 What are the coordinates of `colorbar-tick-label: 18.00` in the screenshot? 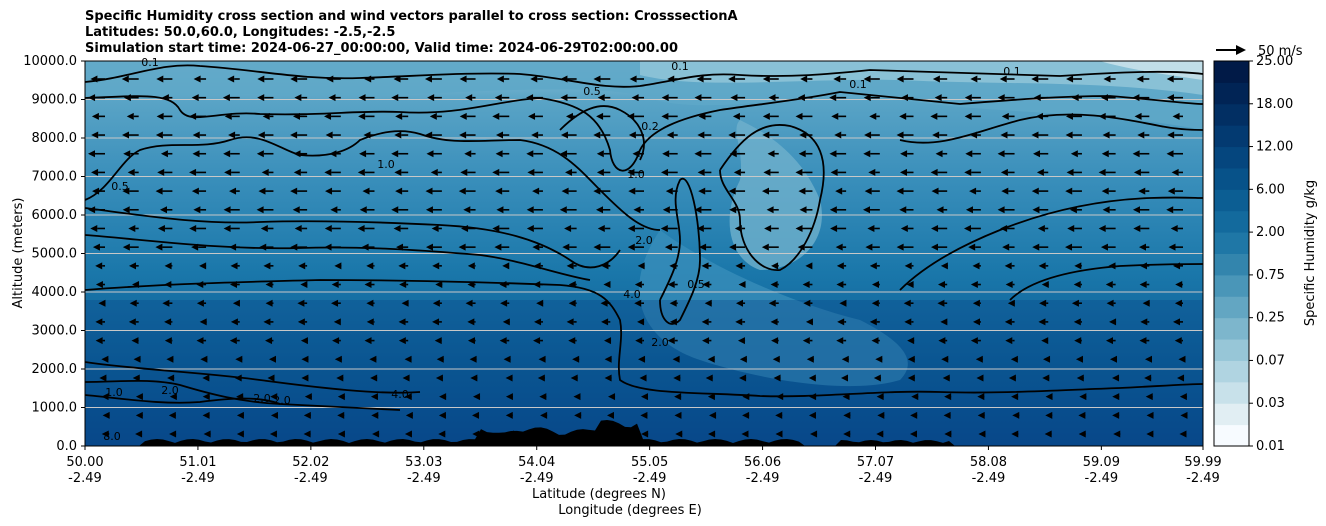 It's located at (1274, 104).